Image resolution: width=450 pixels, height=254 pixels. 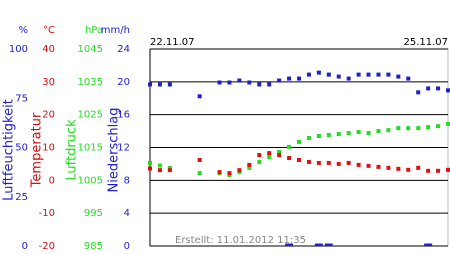 I want to click on axis-unit: hPa, so click(x=94, y=30).